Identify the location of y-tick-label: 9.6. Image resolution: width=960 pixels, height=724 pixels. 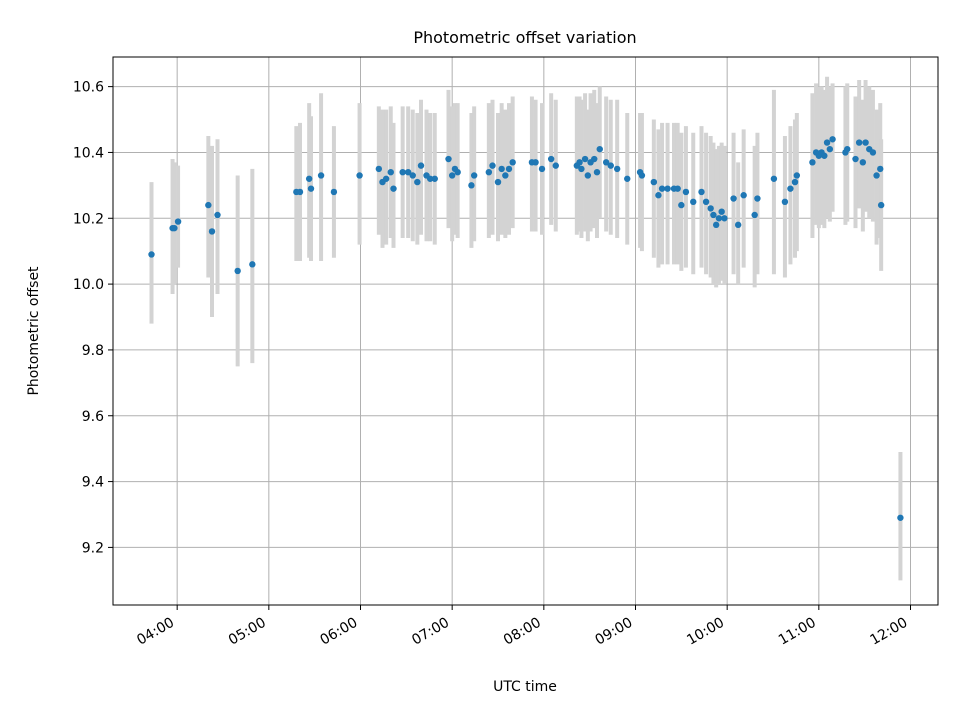
(93, 417).